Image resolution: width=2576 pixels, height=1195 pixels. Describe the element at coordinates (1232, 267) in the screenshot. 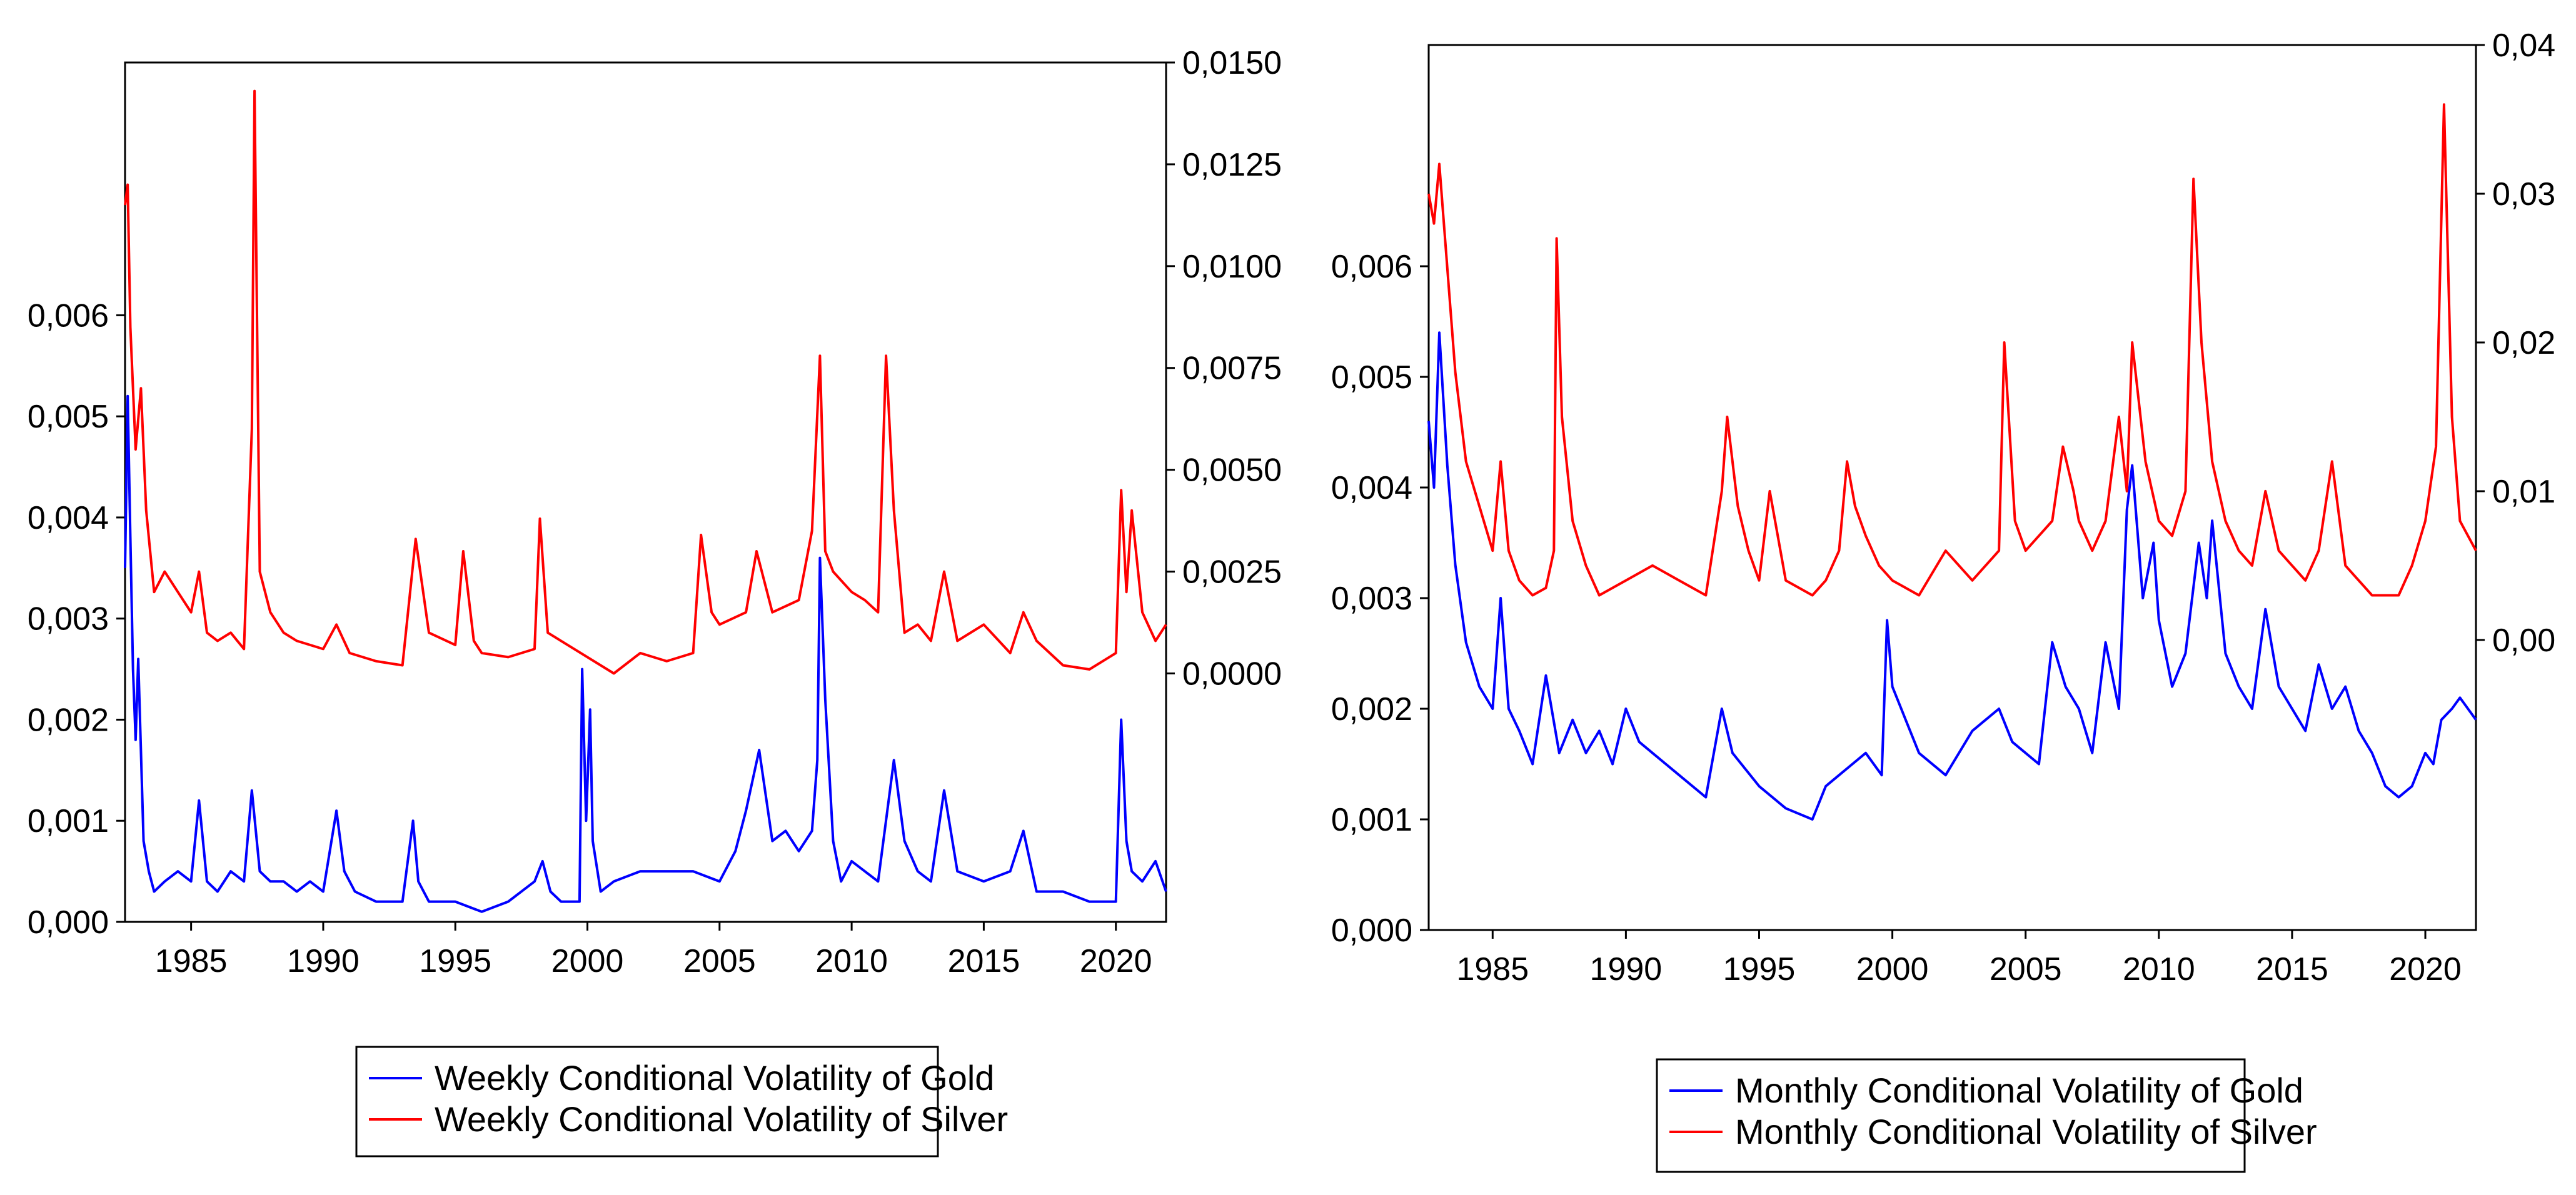

I see `right-axis-tick-label: 0,0100` at that location.